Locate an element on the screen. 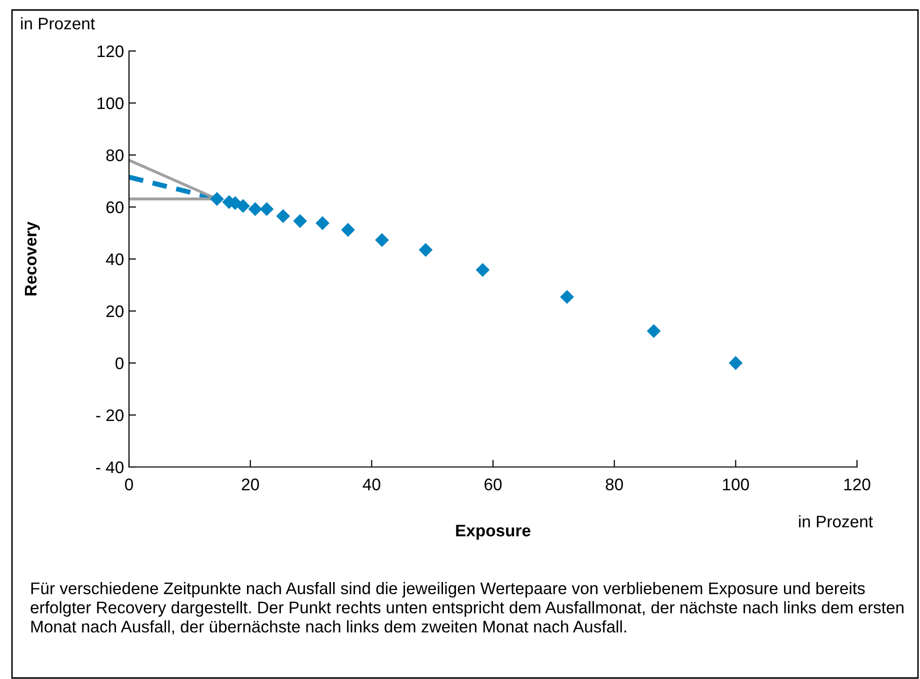 This screenshot has height=679, width=920. y-tick-label: 60 is located at coordinates (115, 207).